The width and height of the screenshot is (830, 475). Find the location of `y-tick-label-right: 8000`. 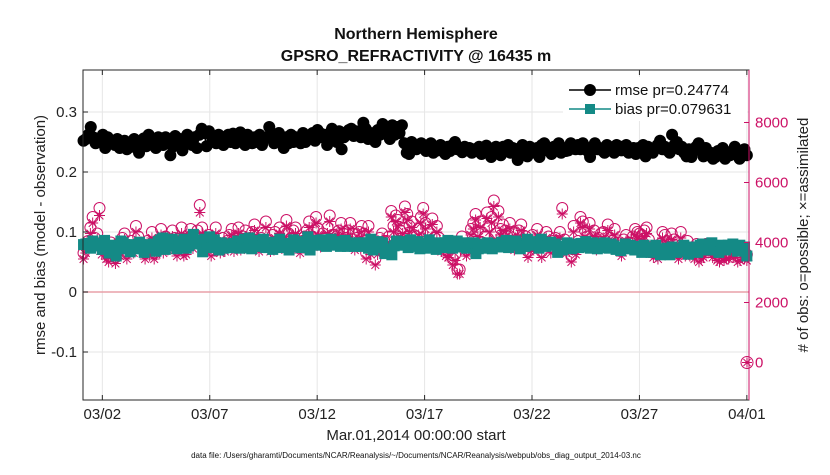

y-tick-label-right: 8000 is located at coordinates (771, 123).